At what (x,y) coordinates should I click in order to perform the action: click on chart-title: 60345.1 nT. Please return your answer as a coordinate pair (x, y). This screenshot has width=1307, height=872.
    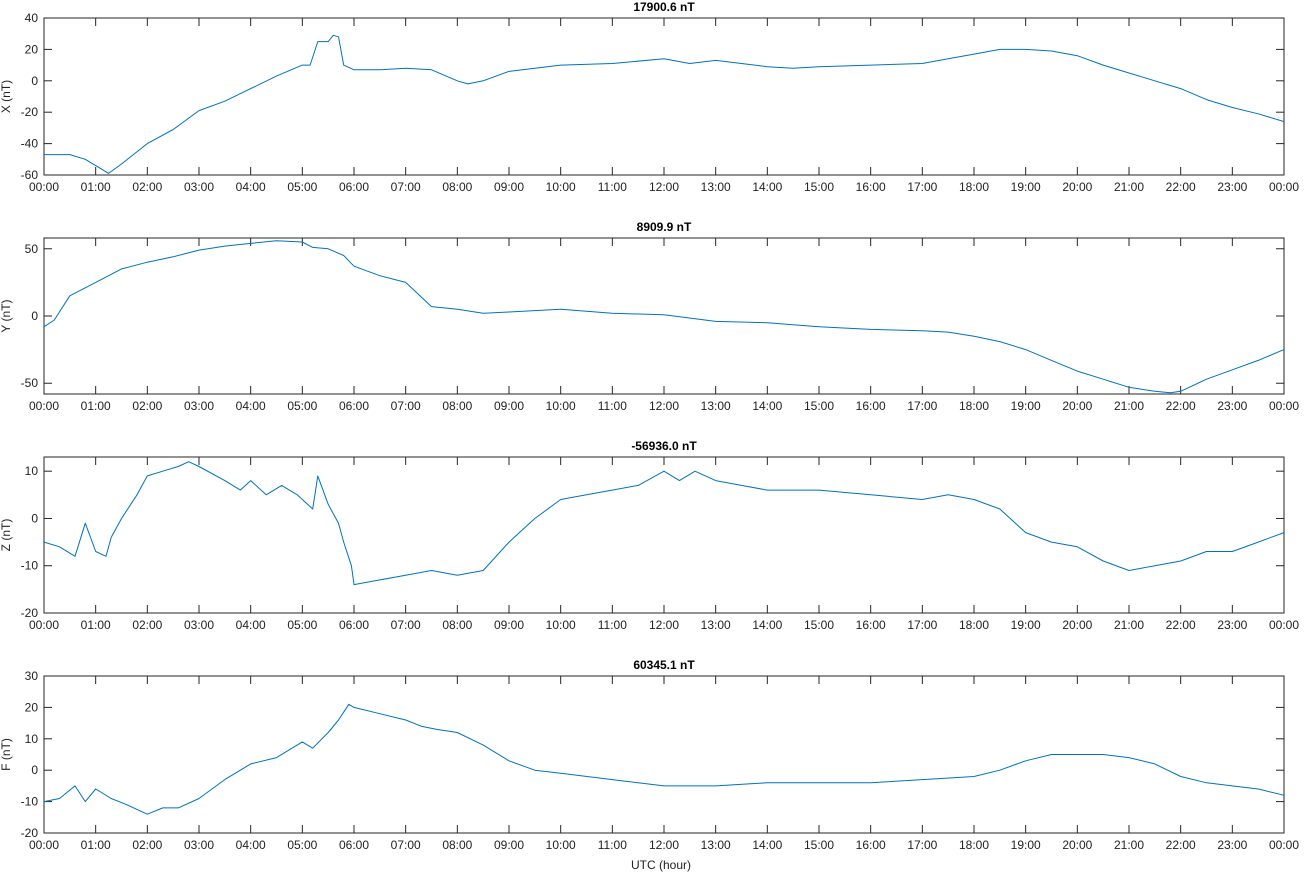
    Looking at the image, I should click on (664, 665).